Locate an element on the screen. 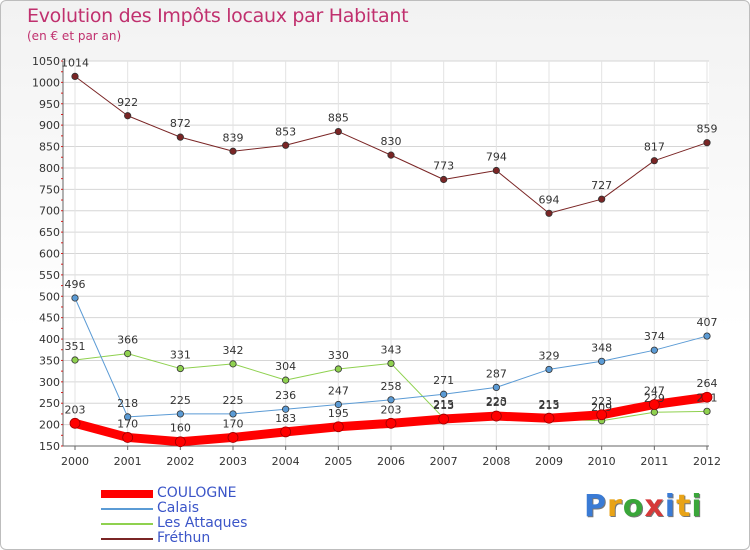 The height and width of the screenshot is (550, 750). x-tick-label: 2003 is located at coordinates (233, 461).